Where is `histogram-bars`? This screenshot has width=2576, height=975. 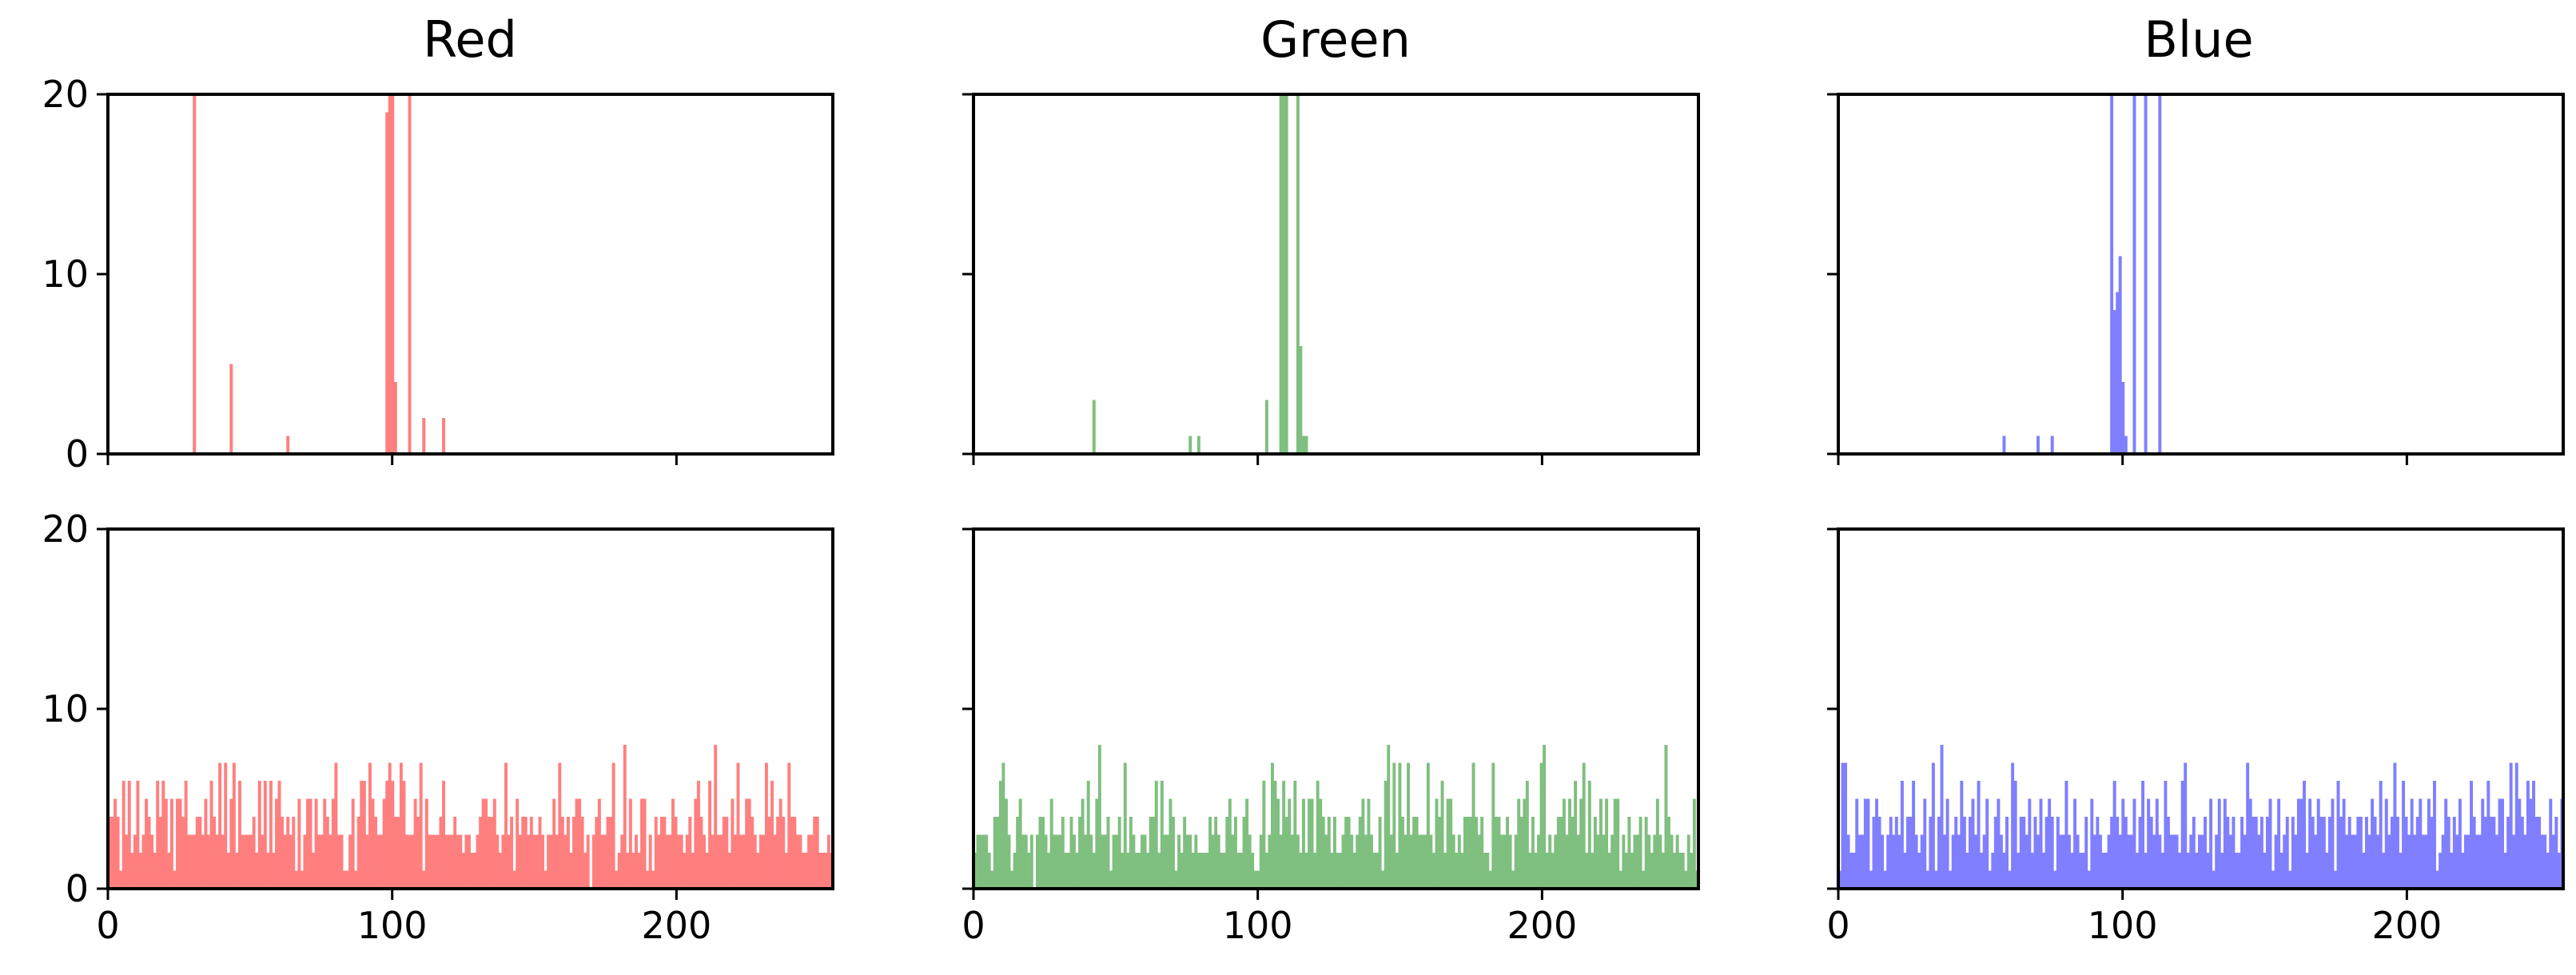
histogram-bars is located at coordinates (1335, 817).